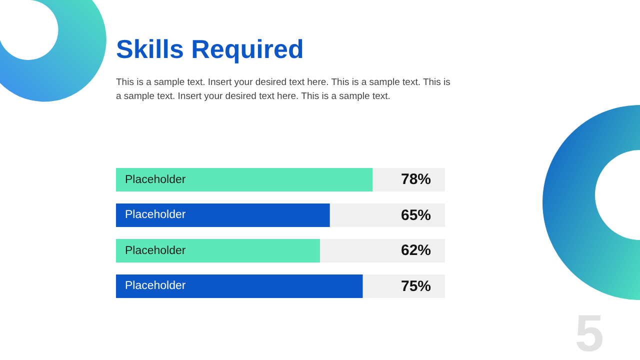  What do you see at coordinates (210, 49) in the screenshot?
I see `chart-title: Skills Required` at bounding box center [210, 49].